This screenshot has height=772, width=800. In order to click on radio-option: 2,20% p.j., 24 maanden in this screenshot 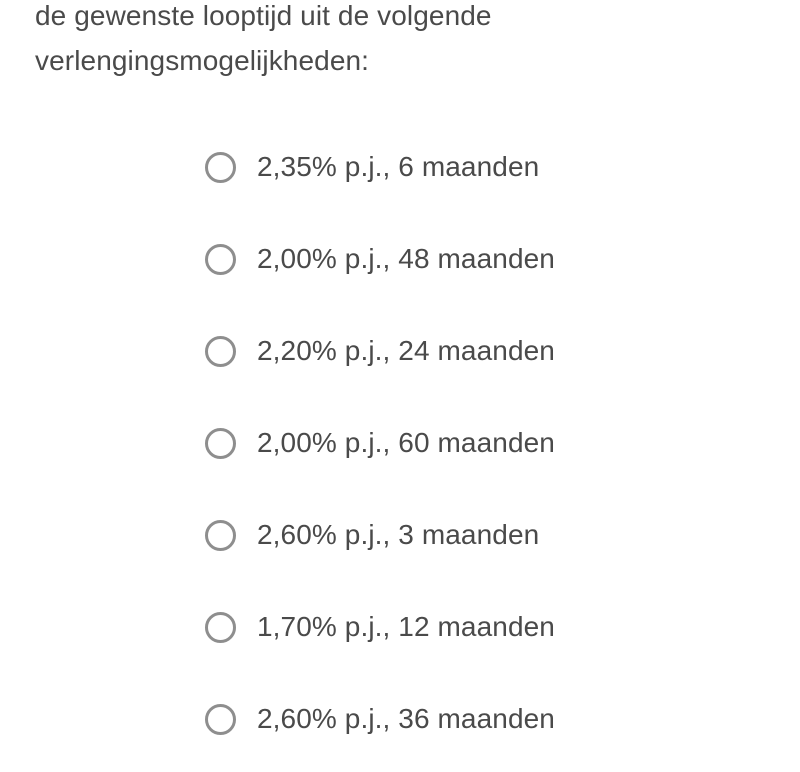, I will do `click(380, 351)`.